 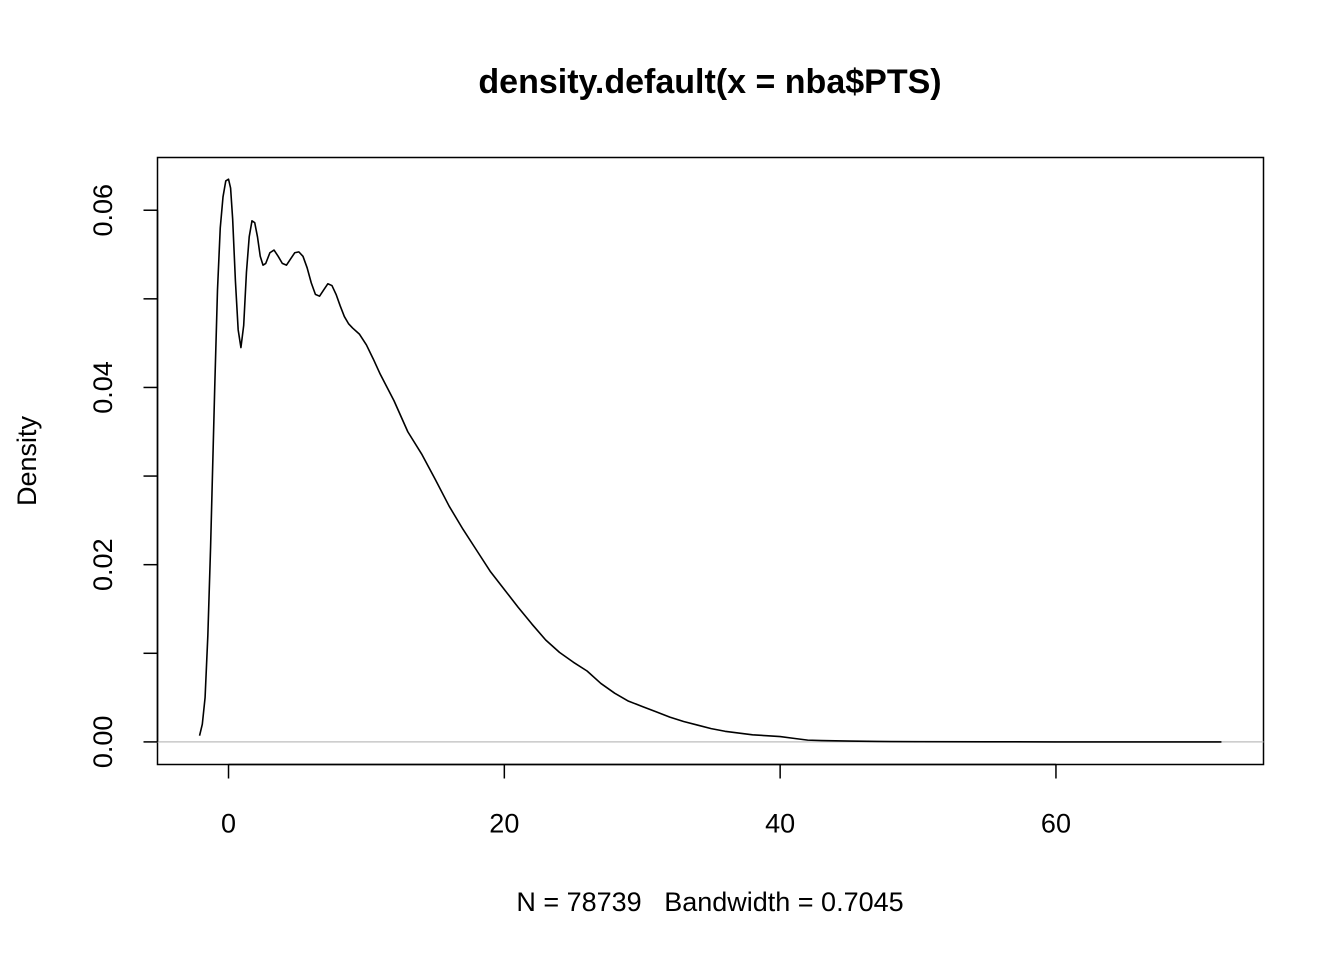 What do you see at coordinates (646, 801) in the screenshot?
I see `x-axis: 0 20 40 60` at bounding box center [646, 801].